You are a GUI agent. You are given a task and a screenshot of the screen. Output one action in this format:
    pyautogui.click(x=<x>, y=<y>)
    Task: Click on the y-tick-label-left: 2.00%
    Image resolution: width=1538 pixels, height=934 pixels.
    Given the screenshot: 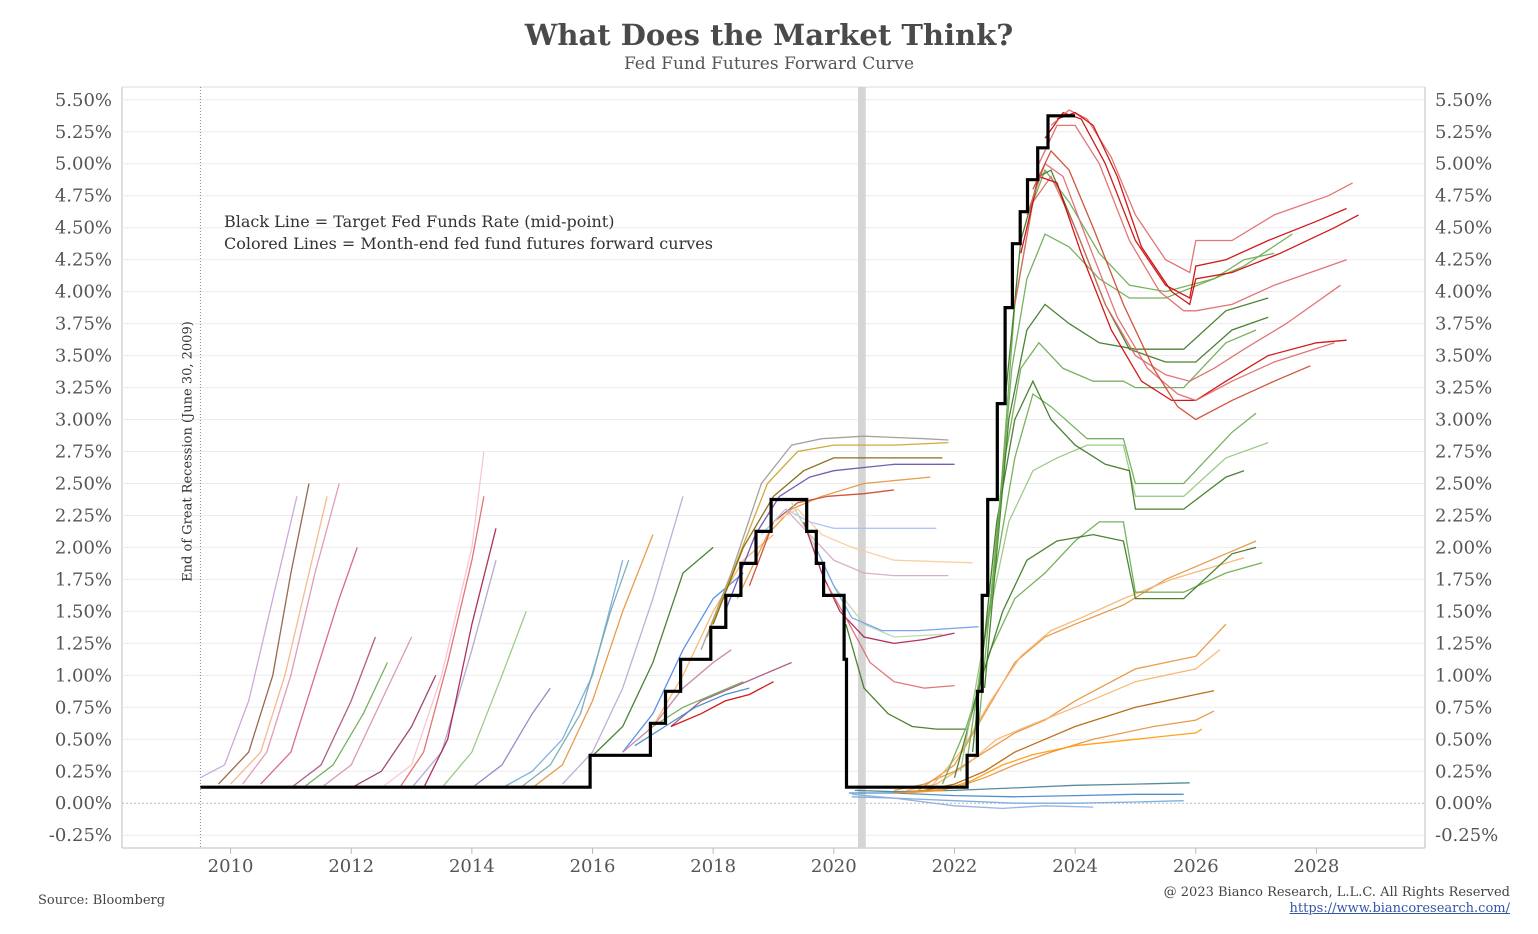 What is the action you would take?
    pyautogui.click(x=83, y=547)
    